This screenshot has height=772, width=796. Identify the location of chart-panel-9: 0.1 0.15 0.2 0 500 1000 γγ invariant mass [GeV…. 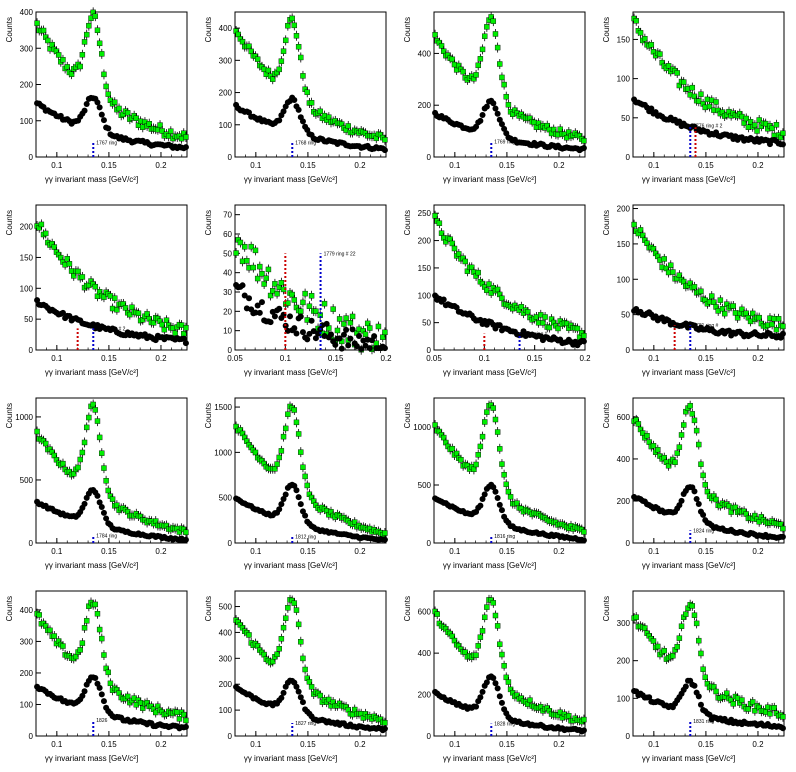
(97, 483).